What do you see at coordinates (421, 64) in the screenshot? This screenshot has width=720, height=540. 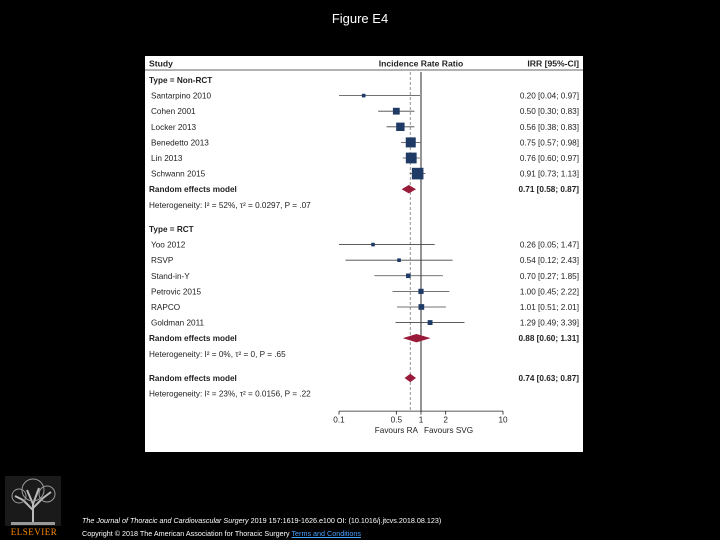 I see `header-effect: Incidence Rate Ratio` at bounding box center [421, 64].